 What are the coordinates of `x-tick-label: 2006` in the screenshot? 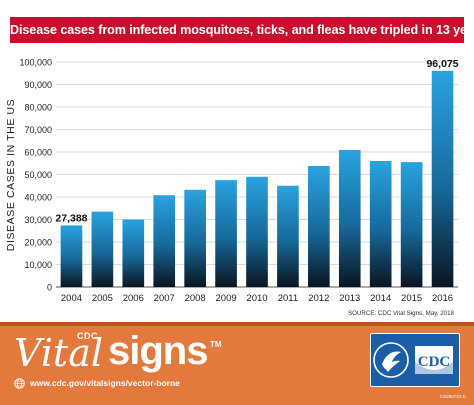 It's located at (133, 298).